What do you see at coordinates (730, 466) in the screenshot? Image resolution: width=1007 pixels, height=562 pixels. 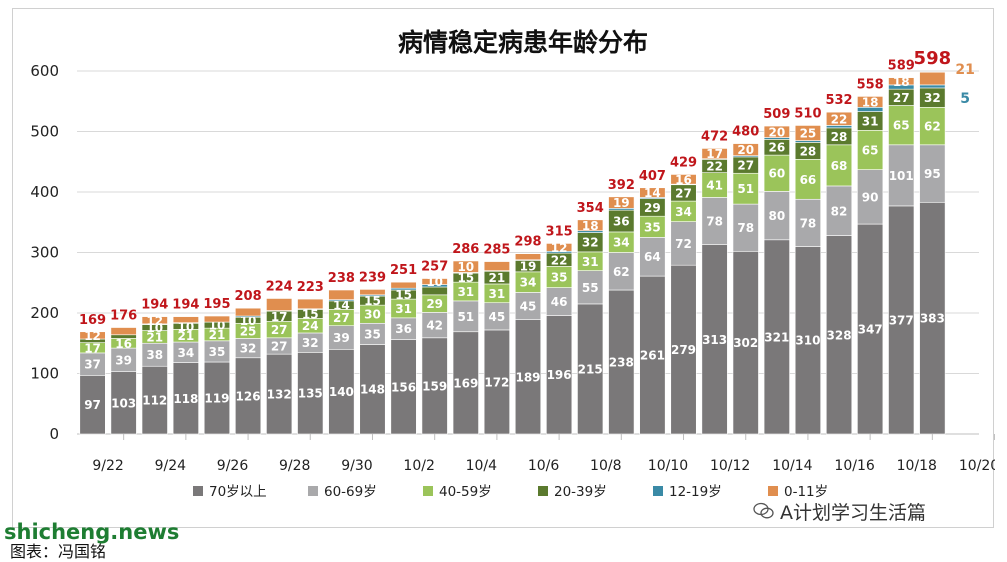 I see `x-tick-label: 10/12` at bounding box center [730, 466].